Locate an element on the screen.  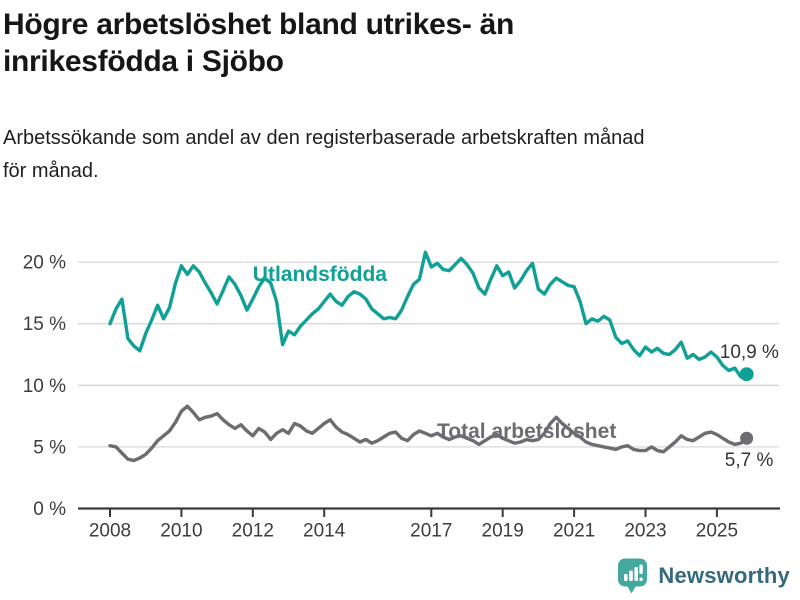
value-annotation: 5,7 % is located at coordinates (749, 460).